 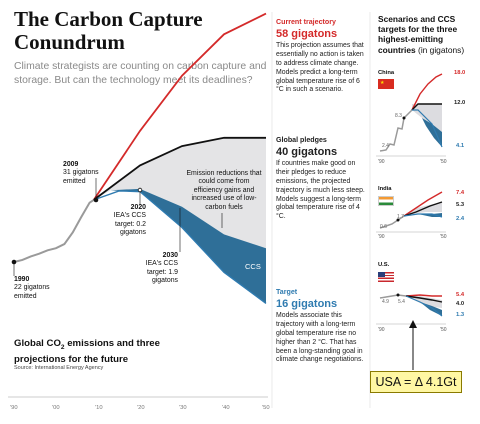 I want to click on pledges-head: Global pledges, so click(x=301, y=140).